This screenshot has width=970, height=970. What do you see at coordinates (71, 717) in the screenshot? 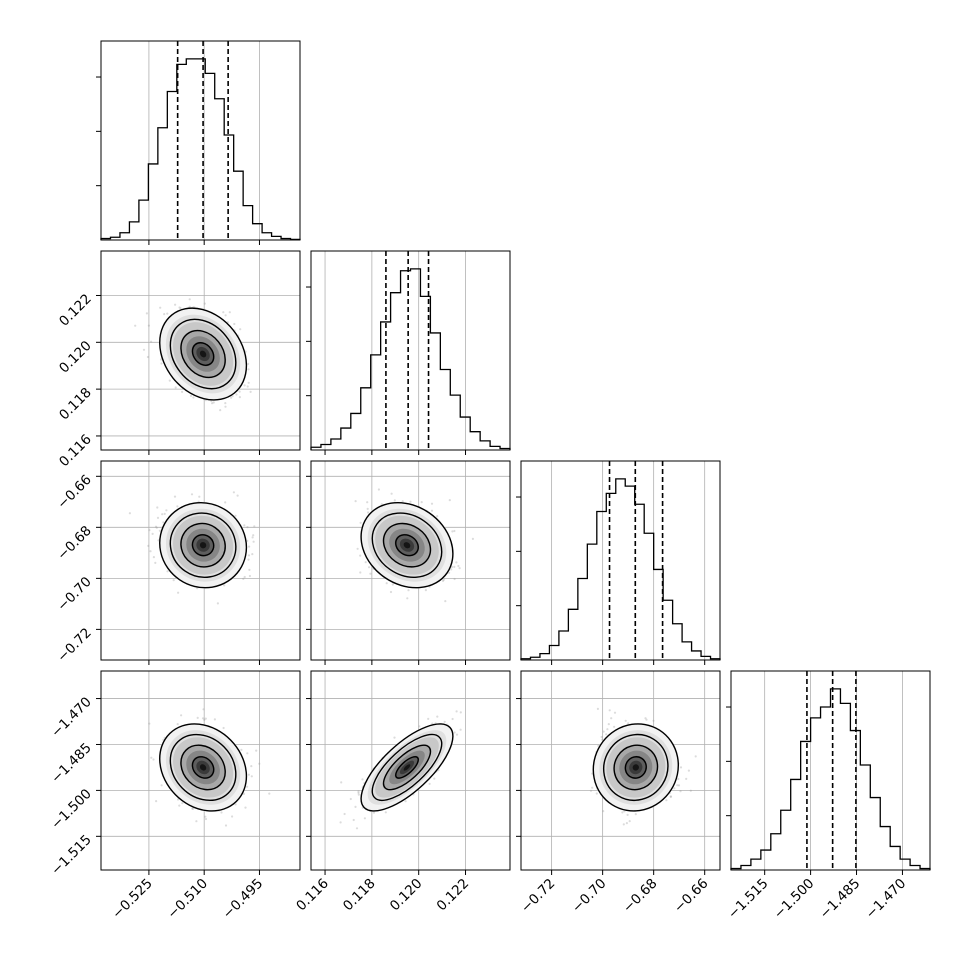
I see `y-tick-label: −1.470` at bounding box center [71, 717].